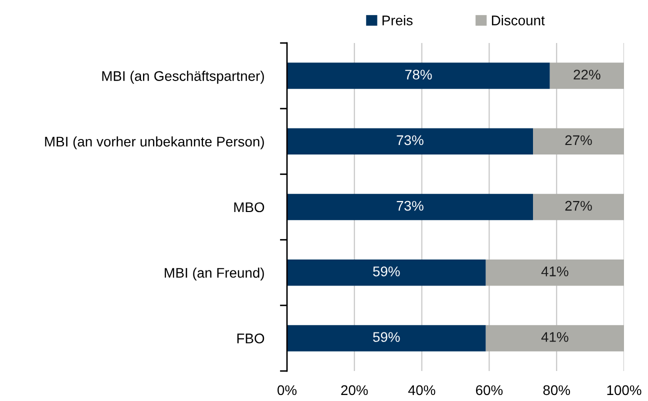 The image size is (648, 401). I want to click on y-tick-label: MBO, so click(249, 207).